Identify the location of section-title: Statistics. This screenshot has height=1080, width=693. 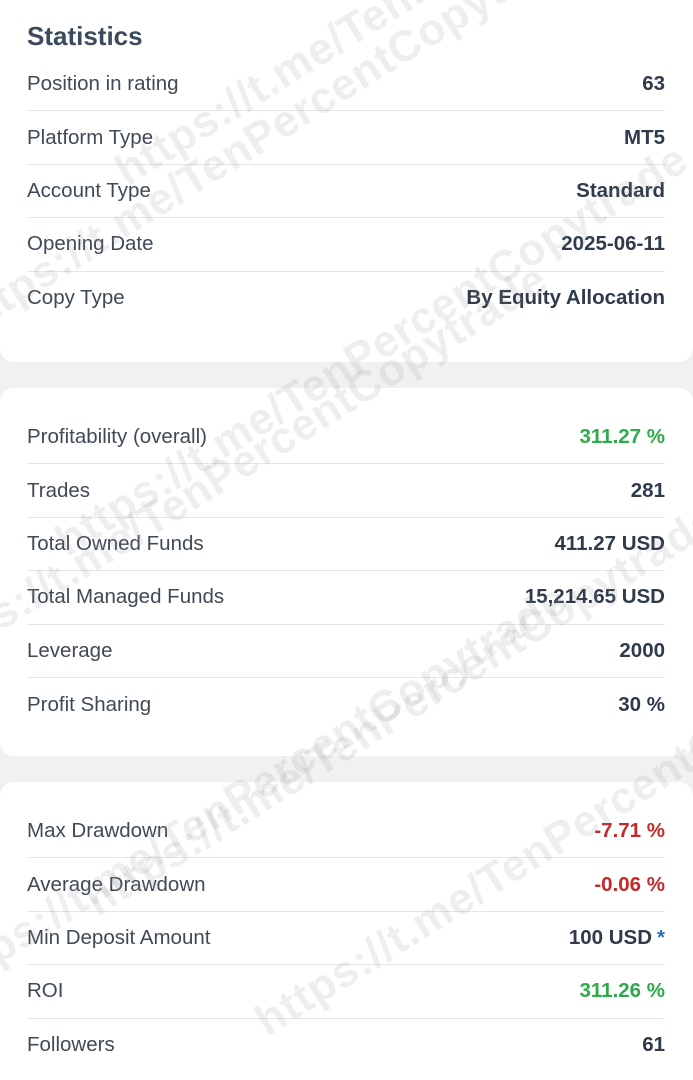
(85, 36).